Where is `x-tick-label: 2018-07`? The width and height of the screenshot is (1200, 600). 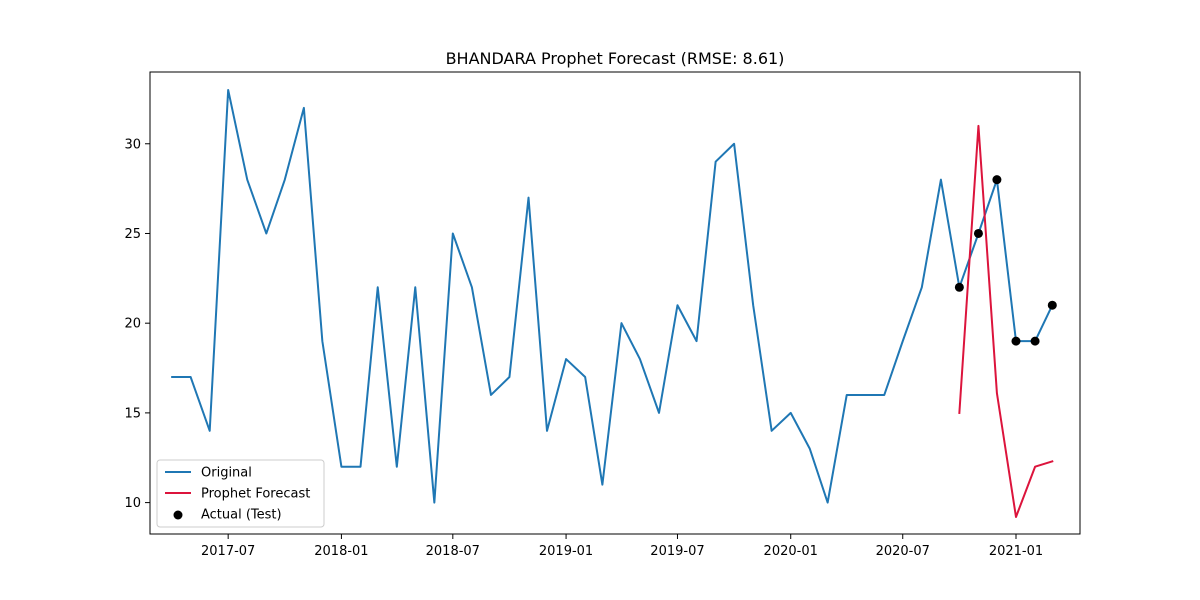
x-tick-label: 2018-07 is located at coordinates (453, 551).